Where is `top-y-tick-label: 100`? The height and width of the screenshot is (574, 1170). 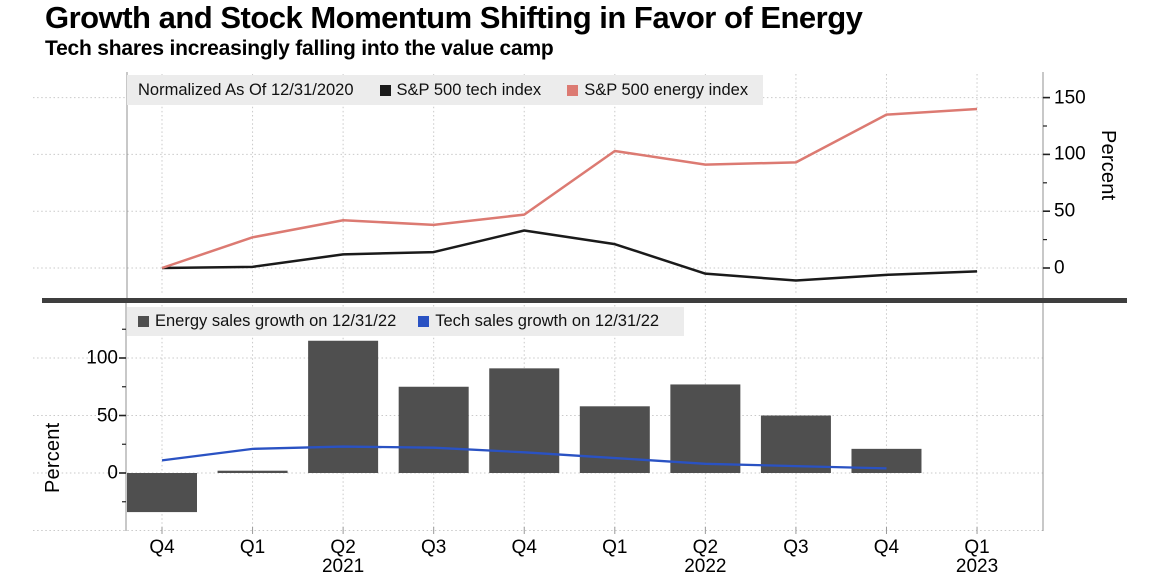 top-y-tick-label: 100 is located at coordinates (1070, 154).